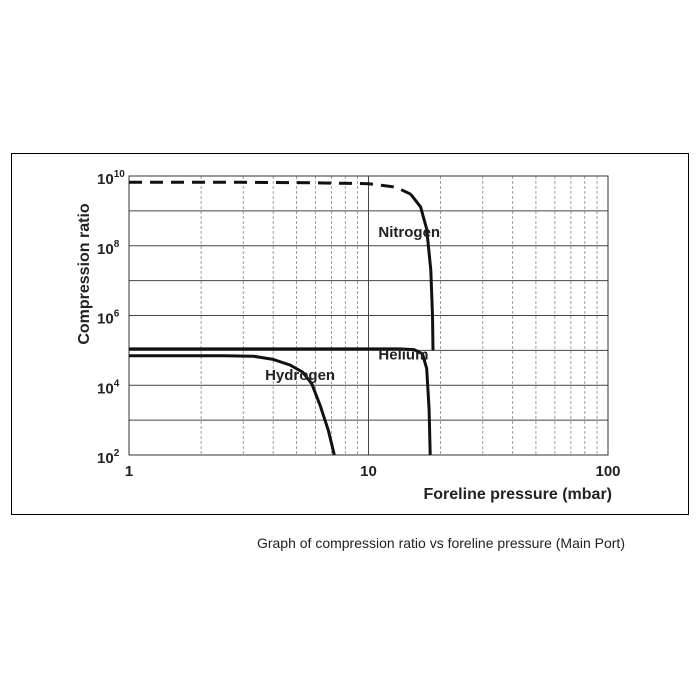 Image resolution: width=700 pixels, height=700 pixels. What do you see at coordinates (84, 274) in the screenshot?
I see `y-axis-title: Compression ratio` at bounding box center [84, 274].